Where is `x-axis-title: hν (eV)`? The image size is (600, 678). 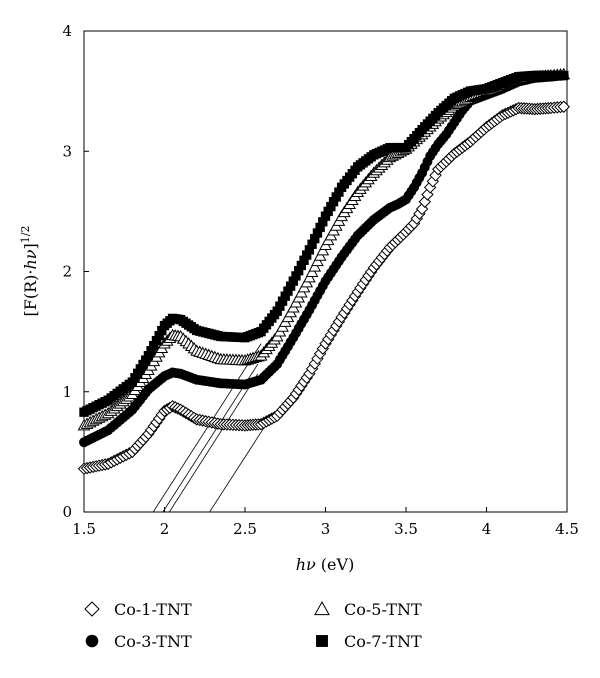
x-axis-title: hν (eV) is located at coordinates (325, 564).